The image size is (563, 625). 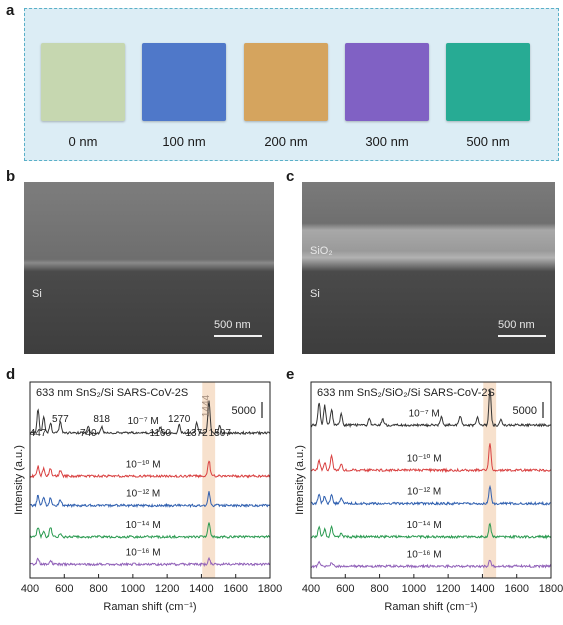 What do you see at coordinates (387, 82) in the screenshot?
I see `sample-300nm` at bounding box center [387, 82].